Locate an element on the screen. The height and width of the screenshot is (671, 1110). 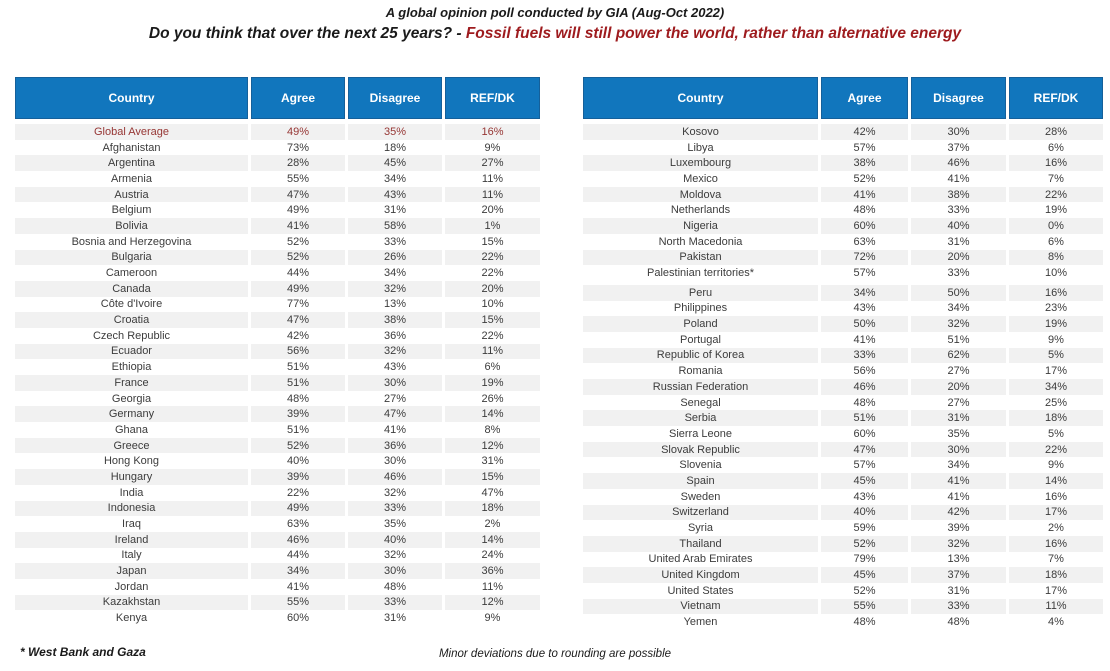
table-row: Yemen 48% 48% 4% is located at coordinates (843, 622).